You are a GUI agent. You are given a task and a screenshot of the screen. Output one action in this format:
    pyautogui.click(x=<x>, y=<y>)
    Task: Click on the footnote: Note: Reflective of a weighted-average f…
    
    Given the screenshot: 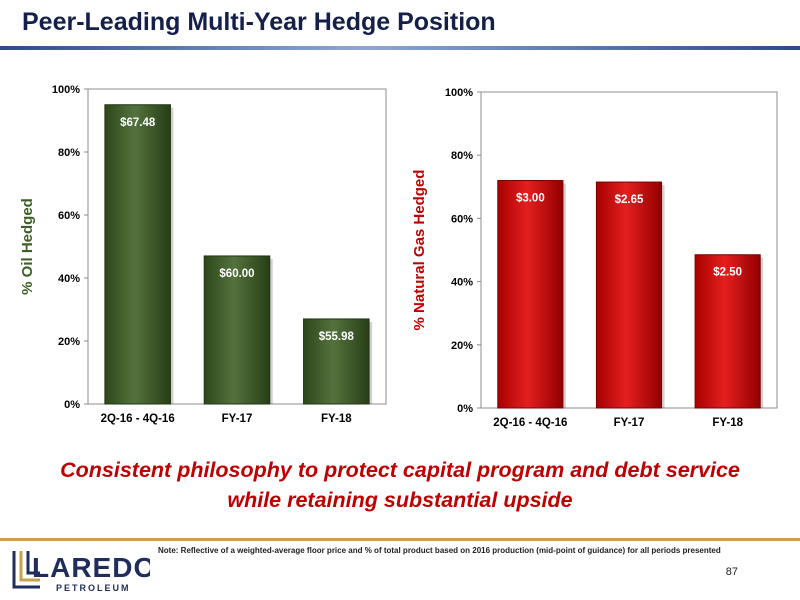 What is the action you would take?
    pyautogui.click(x=439, y=550)
    